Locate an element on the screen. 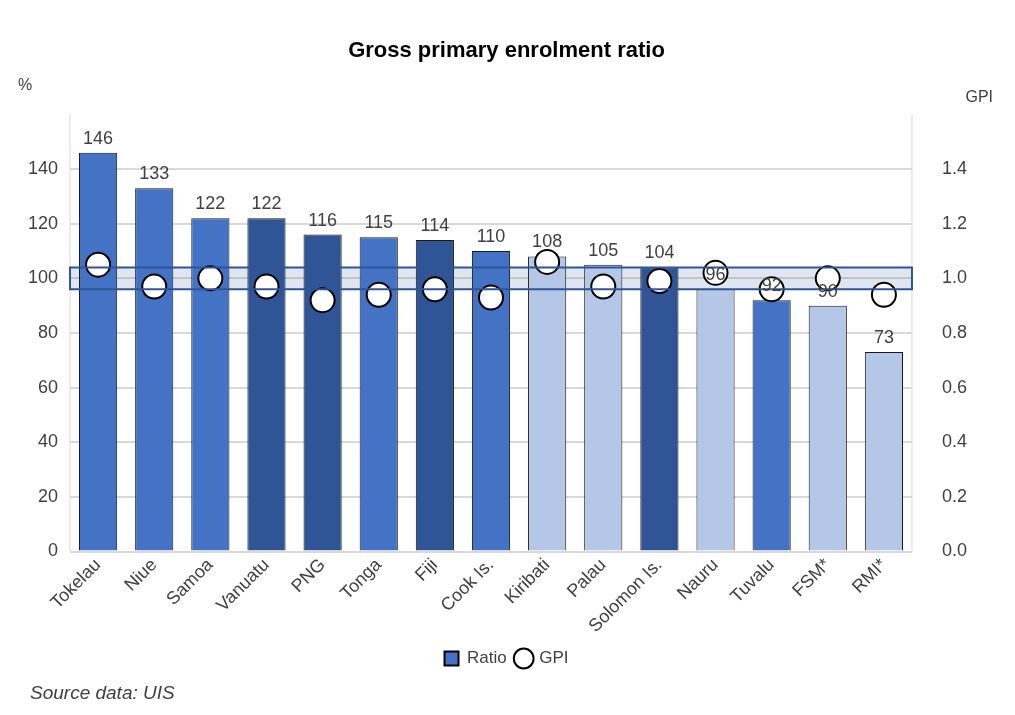  chart-title: Gross primary enrolment ratio is located at coordinates (506, 50).